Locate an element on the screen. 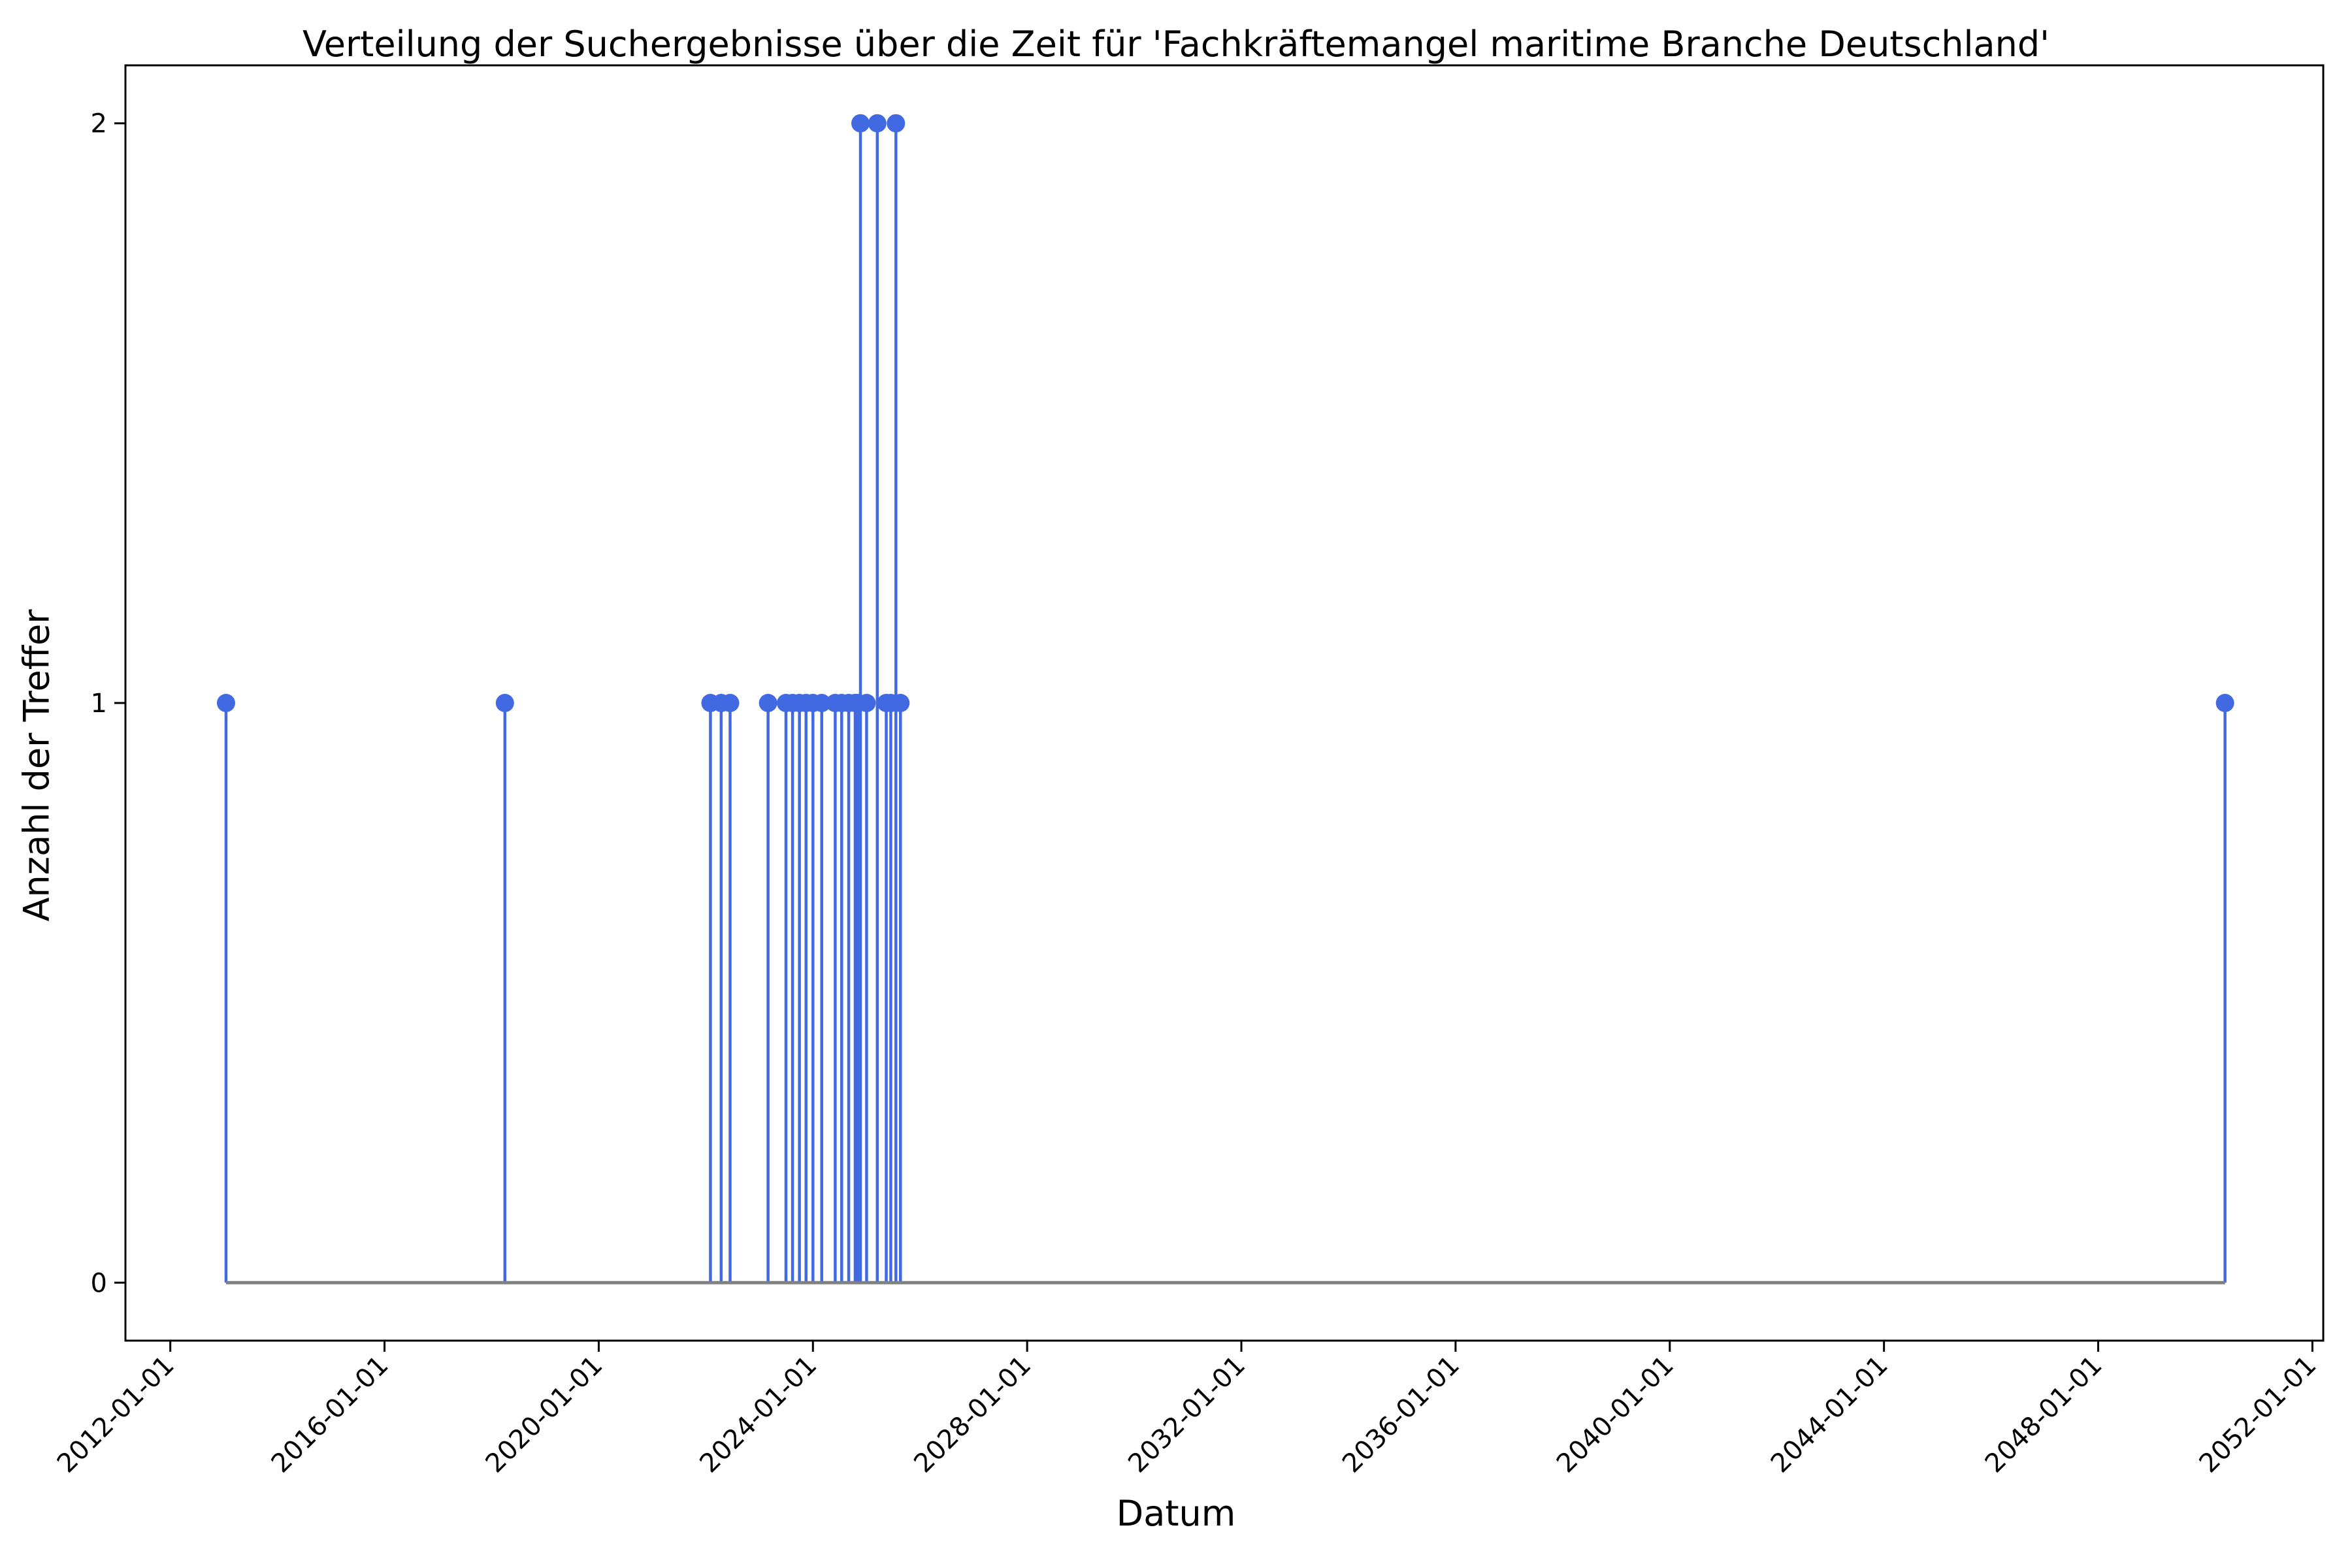  x-tick-label: 2016-01-01 is located at coordinates (330, 1414).